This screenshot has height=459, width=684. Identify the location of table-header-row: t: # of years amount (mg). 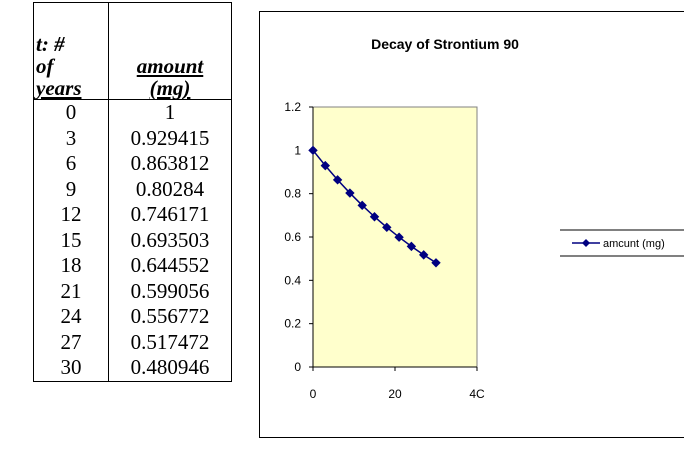
(132, 51).